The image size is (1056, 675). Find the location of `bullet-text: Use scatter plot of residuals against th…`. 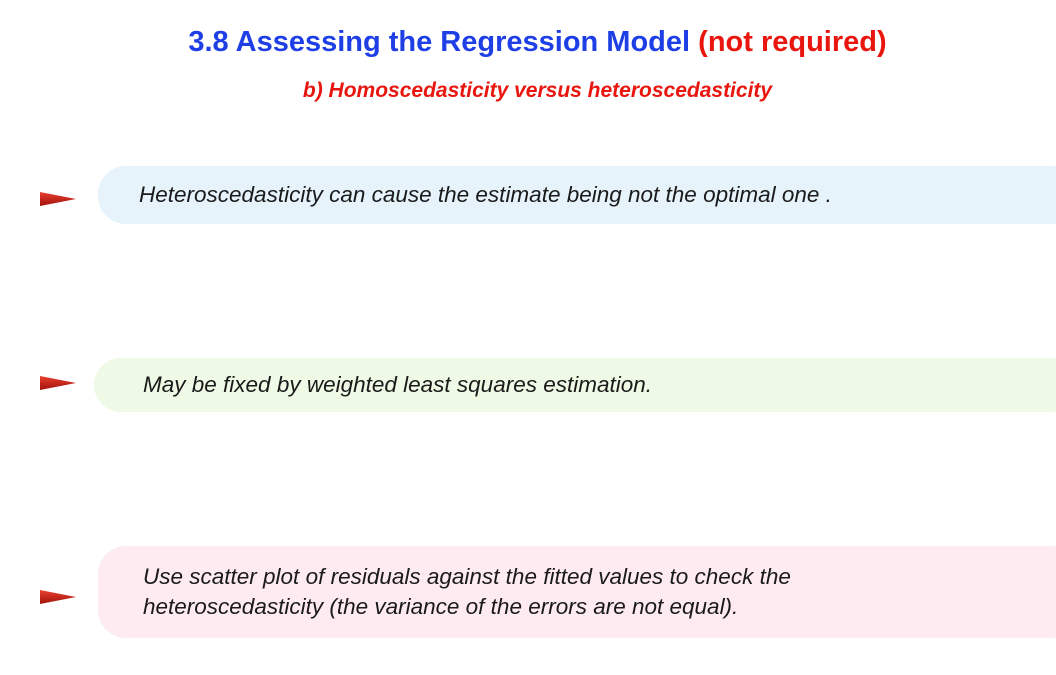

bullet-text: Use scatter plot of residuals against th… is located at coordinates (467, 591).